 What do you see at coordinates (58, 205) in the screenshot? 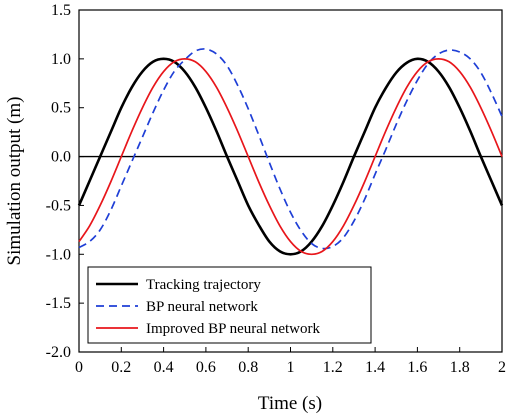
I see `y-tick-label: -0.5` at bounding box center [58, 205].